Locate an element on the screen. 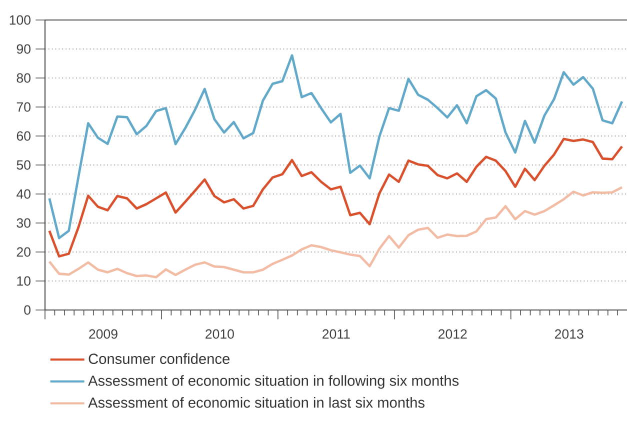 The width and height of the screenshot is (627, 421). y-tick-label: 100 is located at coordinates (20, 20).